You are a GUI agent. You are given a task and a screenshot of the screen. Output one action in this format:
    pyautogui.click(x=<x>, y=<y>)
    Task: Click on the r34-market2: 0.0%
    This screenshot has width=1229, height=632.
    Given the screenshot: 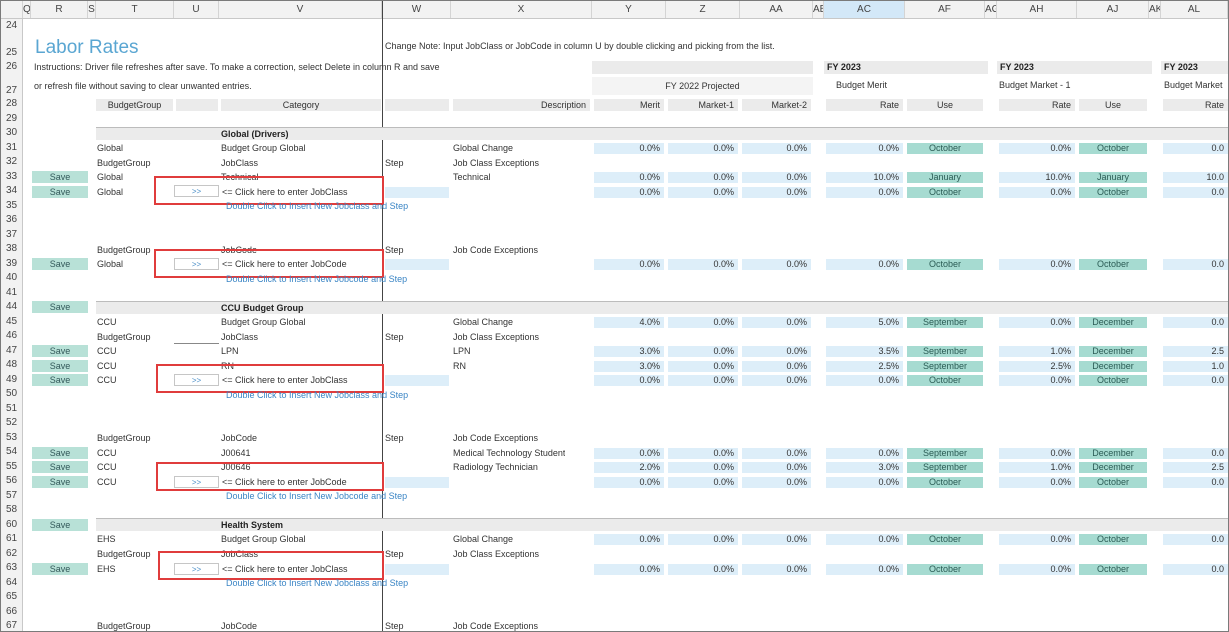 What is the action you would take?
    pyautogui.click(x=776, y=192)
    